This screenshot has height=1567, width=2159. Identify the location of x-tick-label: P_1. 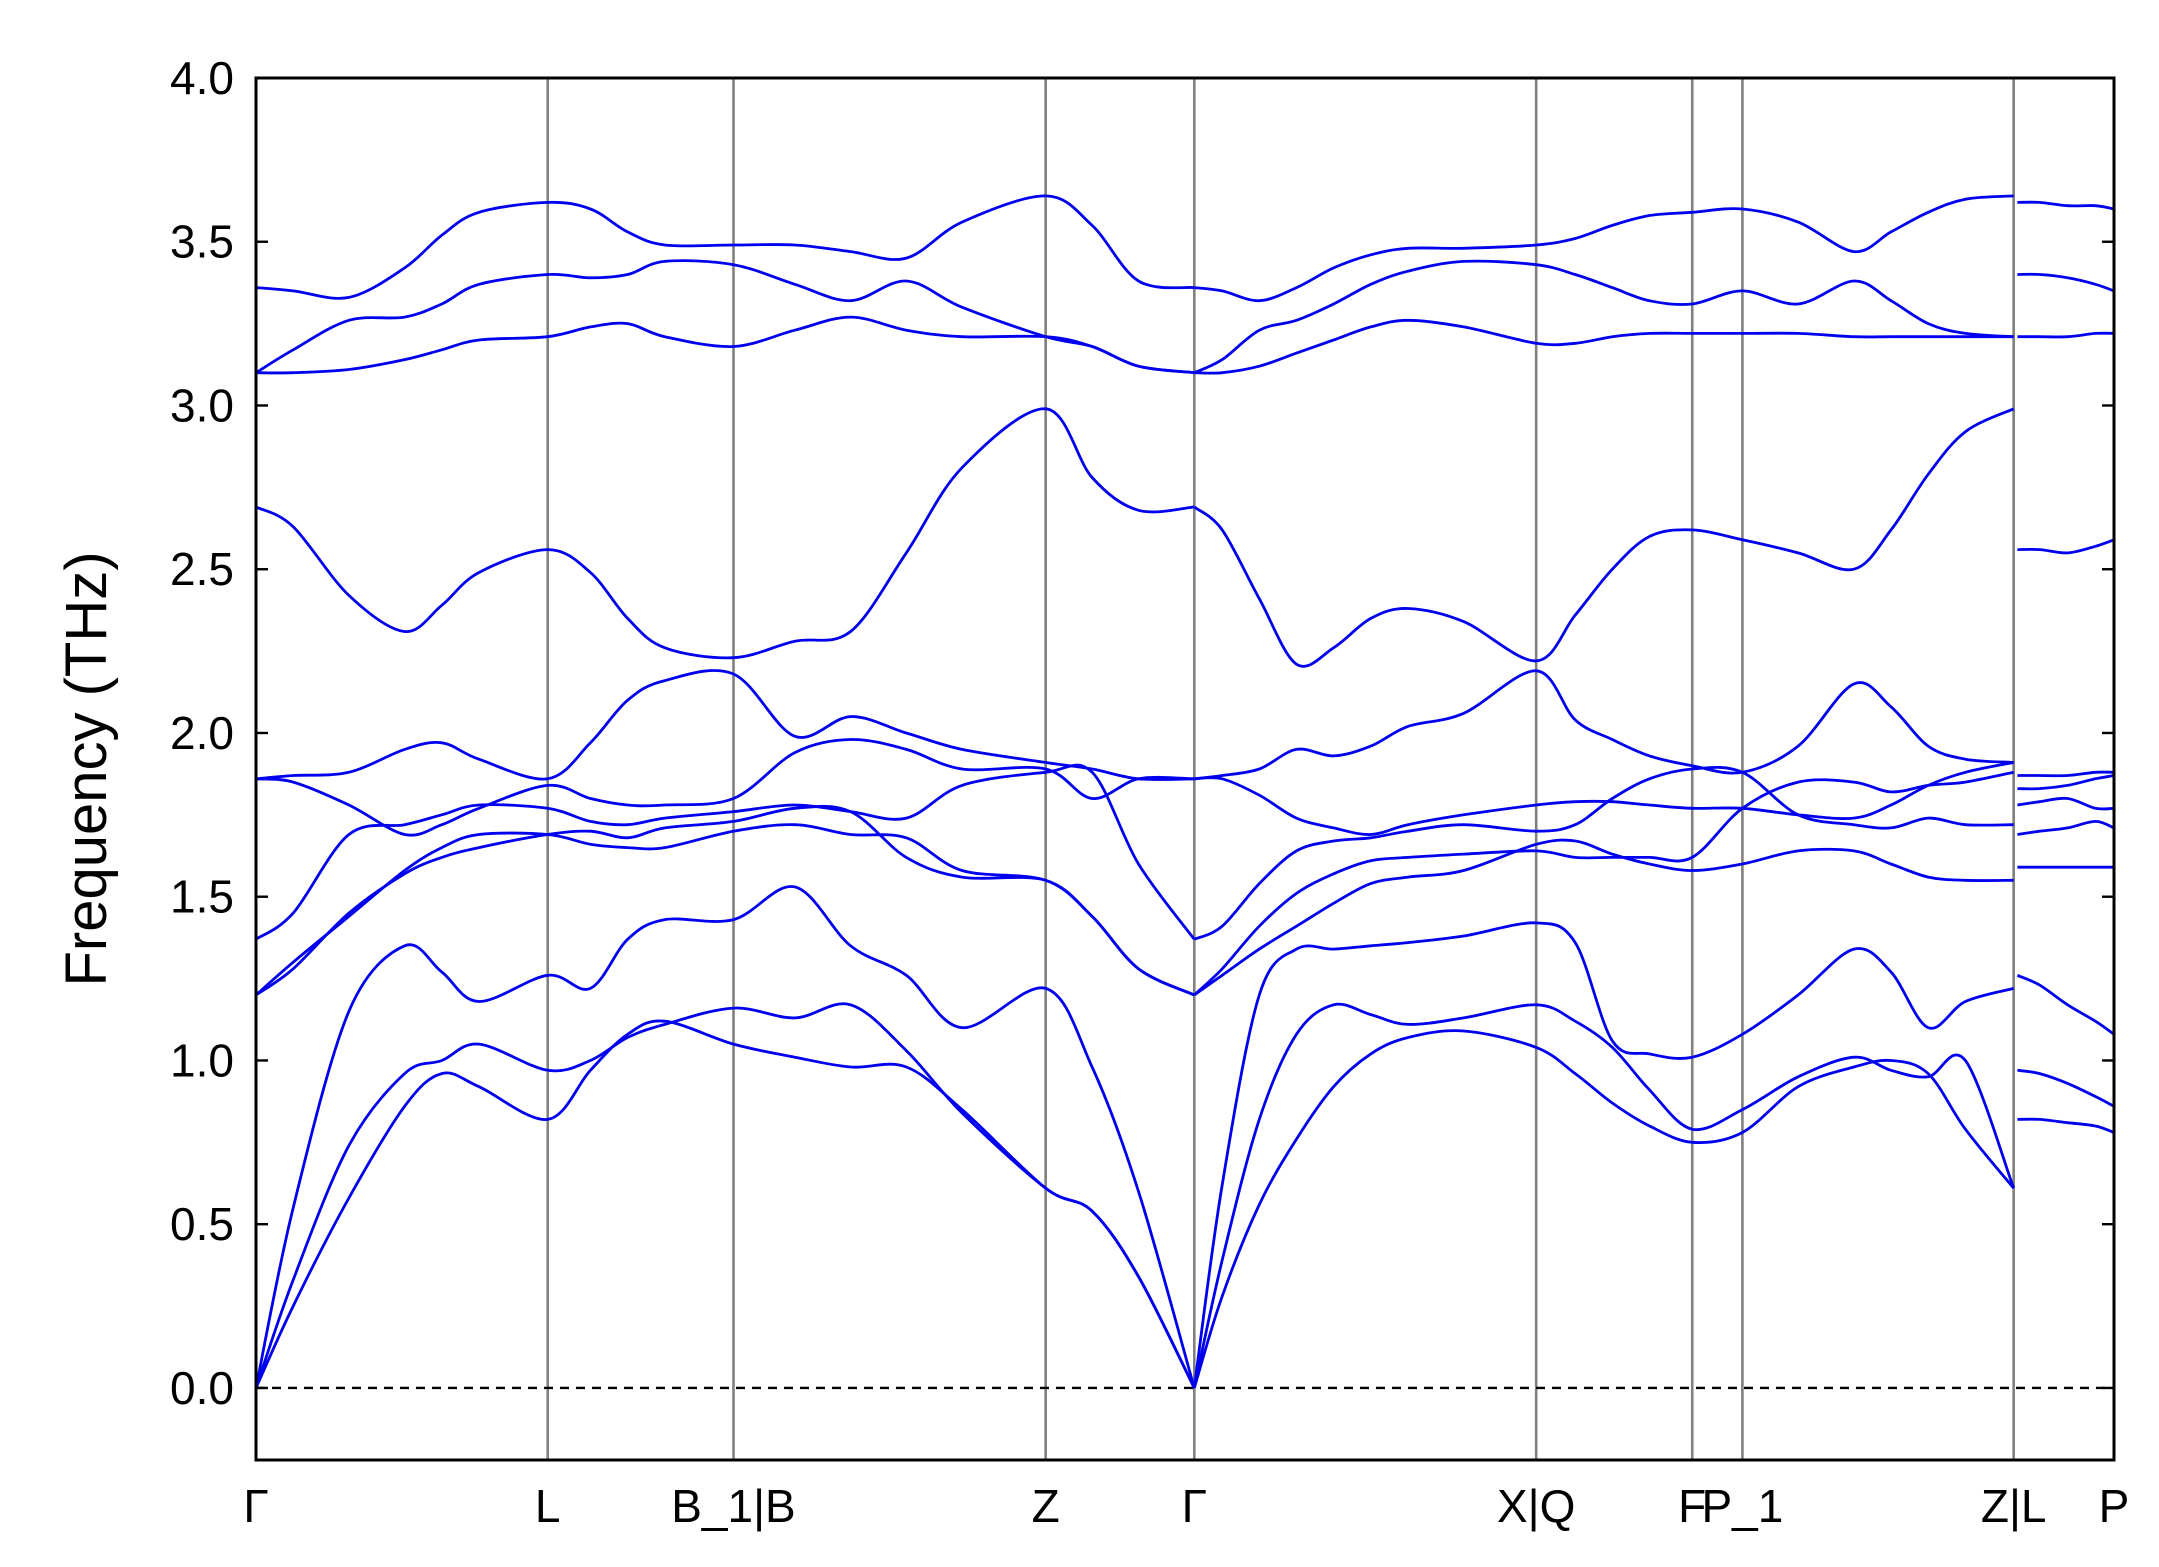
(1742, 1506).